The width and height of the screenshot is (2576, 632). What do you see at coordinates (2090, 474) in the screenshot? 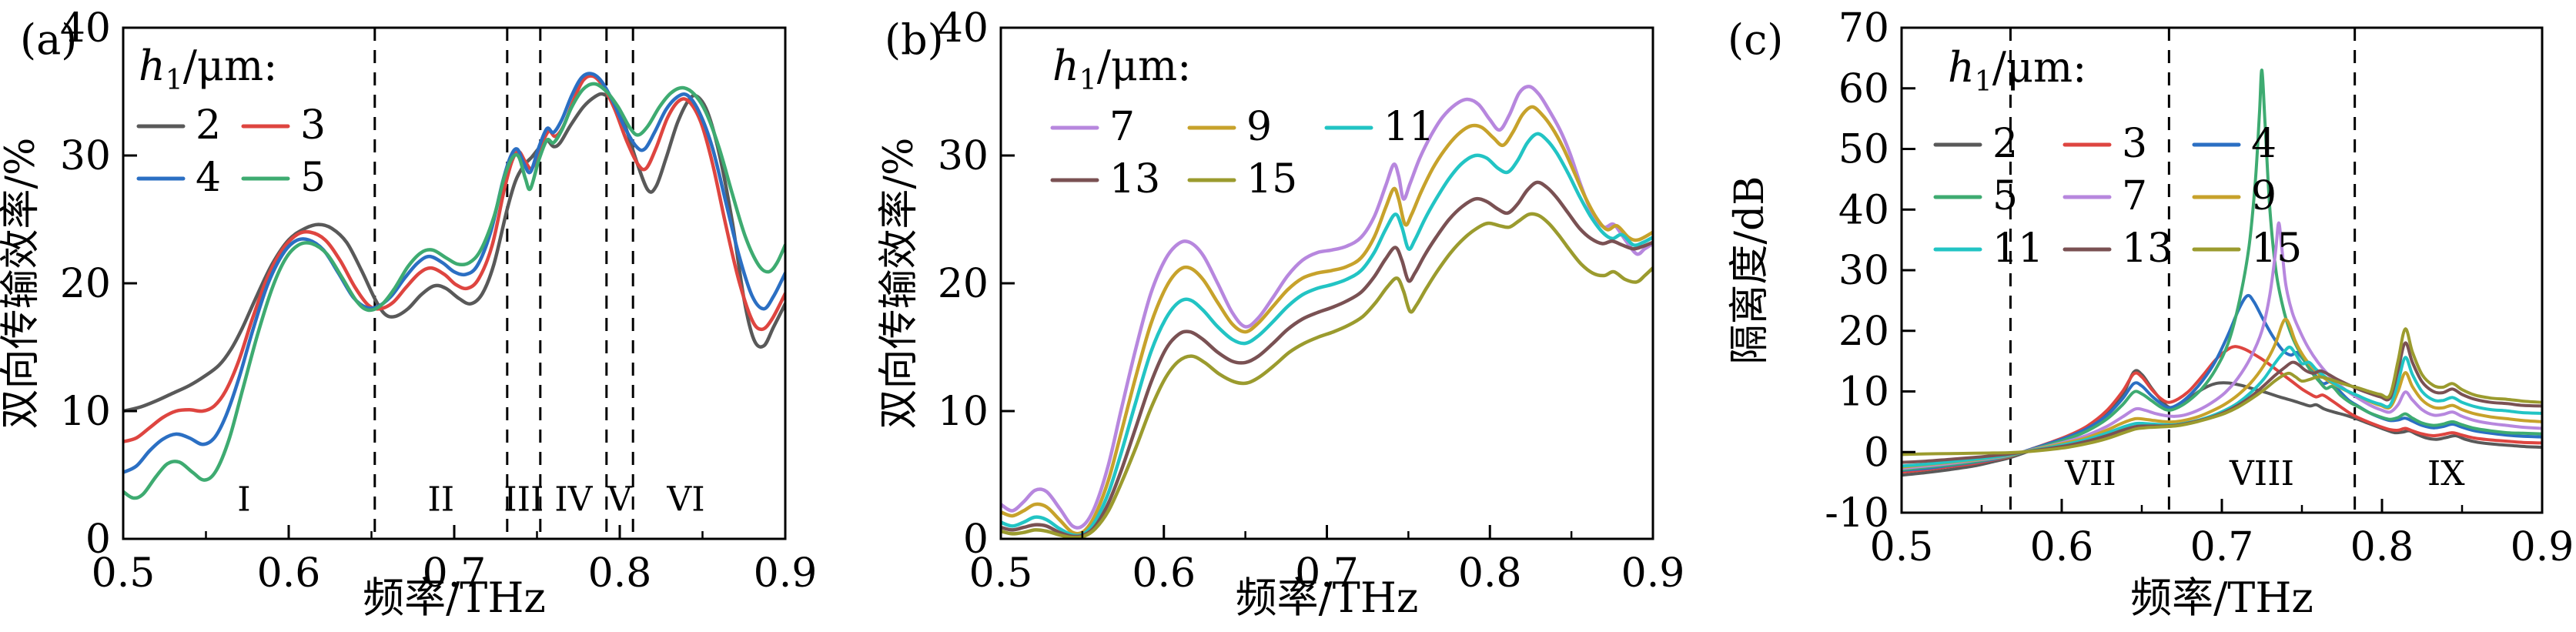
I see `region-label-VII: VII` at bounding box center [2090, 474].